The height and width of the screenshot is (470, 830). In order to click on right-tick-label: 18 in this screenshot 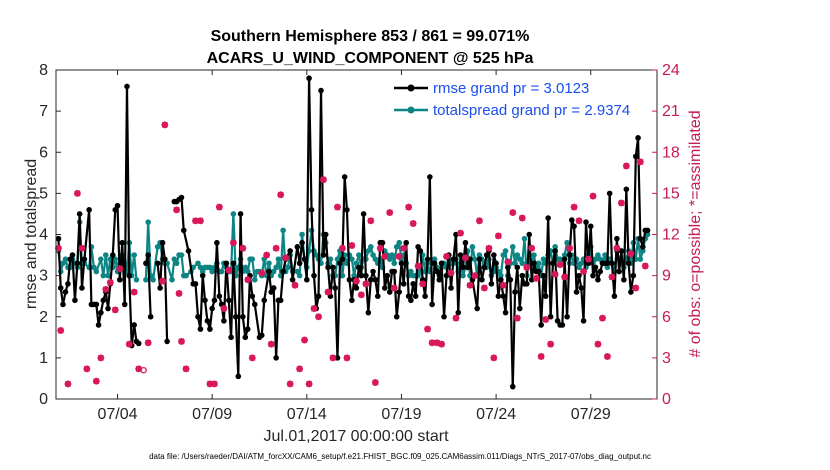, I will do `click(671, 152)`.